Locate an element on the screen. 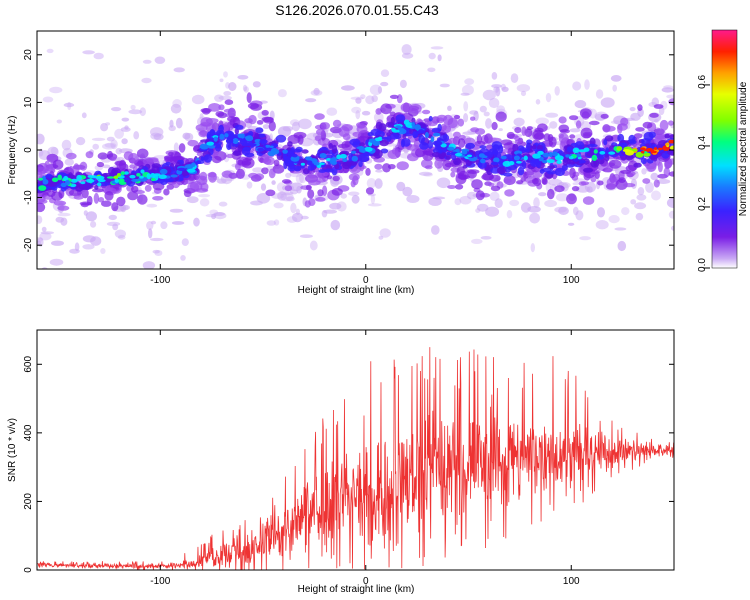 The height and width of the screenshot is (600, 750). y-tick-label: 20 is located at coordinates (28, 55).